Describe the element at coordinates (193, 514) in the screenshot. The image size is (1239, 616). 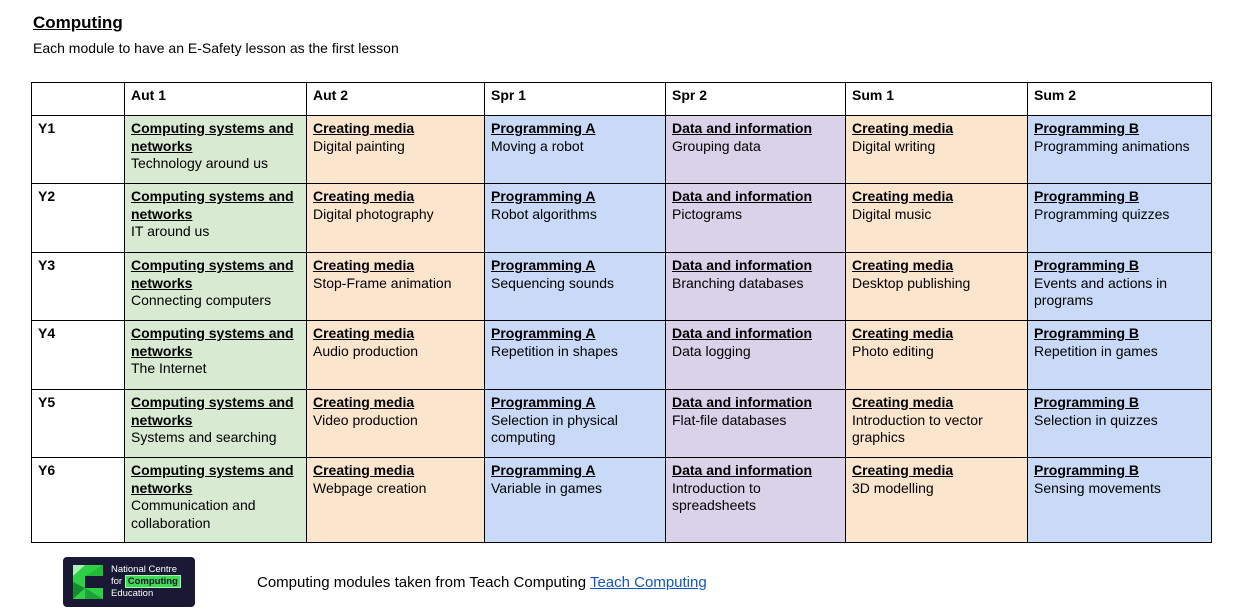
I see `module-topic: Communication and collaboration` at that location.